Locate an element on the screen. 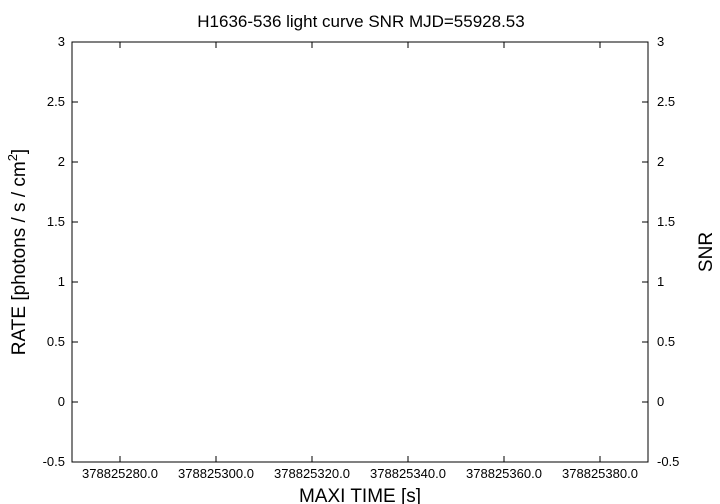 This screenshot has height=504, width=720. y-axis-label: RATE [photons / s / cm2] is located at coordinates (17, 252).